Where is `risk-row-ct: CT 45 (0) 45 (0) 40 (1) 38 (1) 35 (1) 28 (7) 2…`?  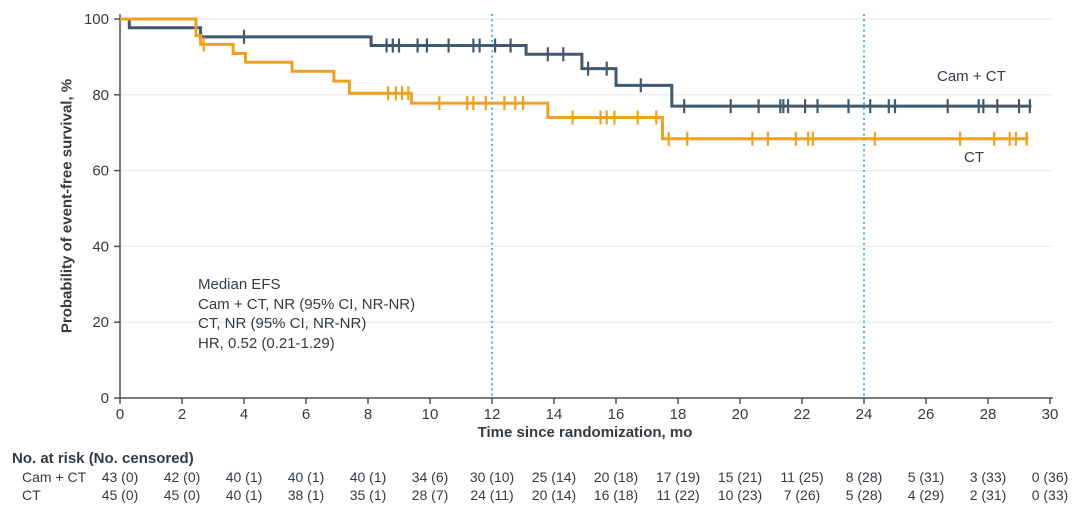
risk-row-ct: CT 45 (0) 45 (0) 40 (1) 38 (1) 35 (1) 28 (7) 2… is located at coordinates (540, 495).